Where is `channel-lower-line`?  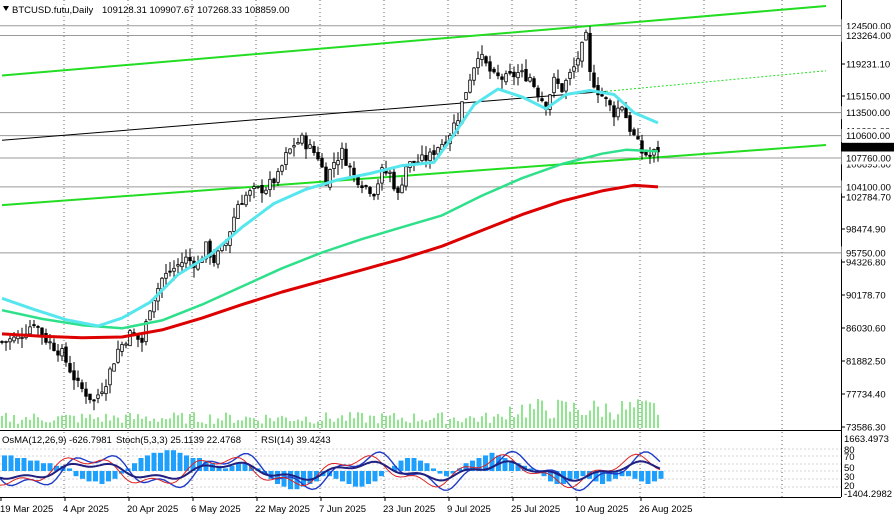
channel-lower-line is located at coordinates (414, 175).